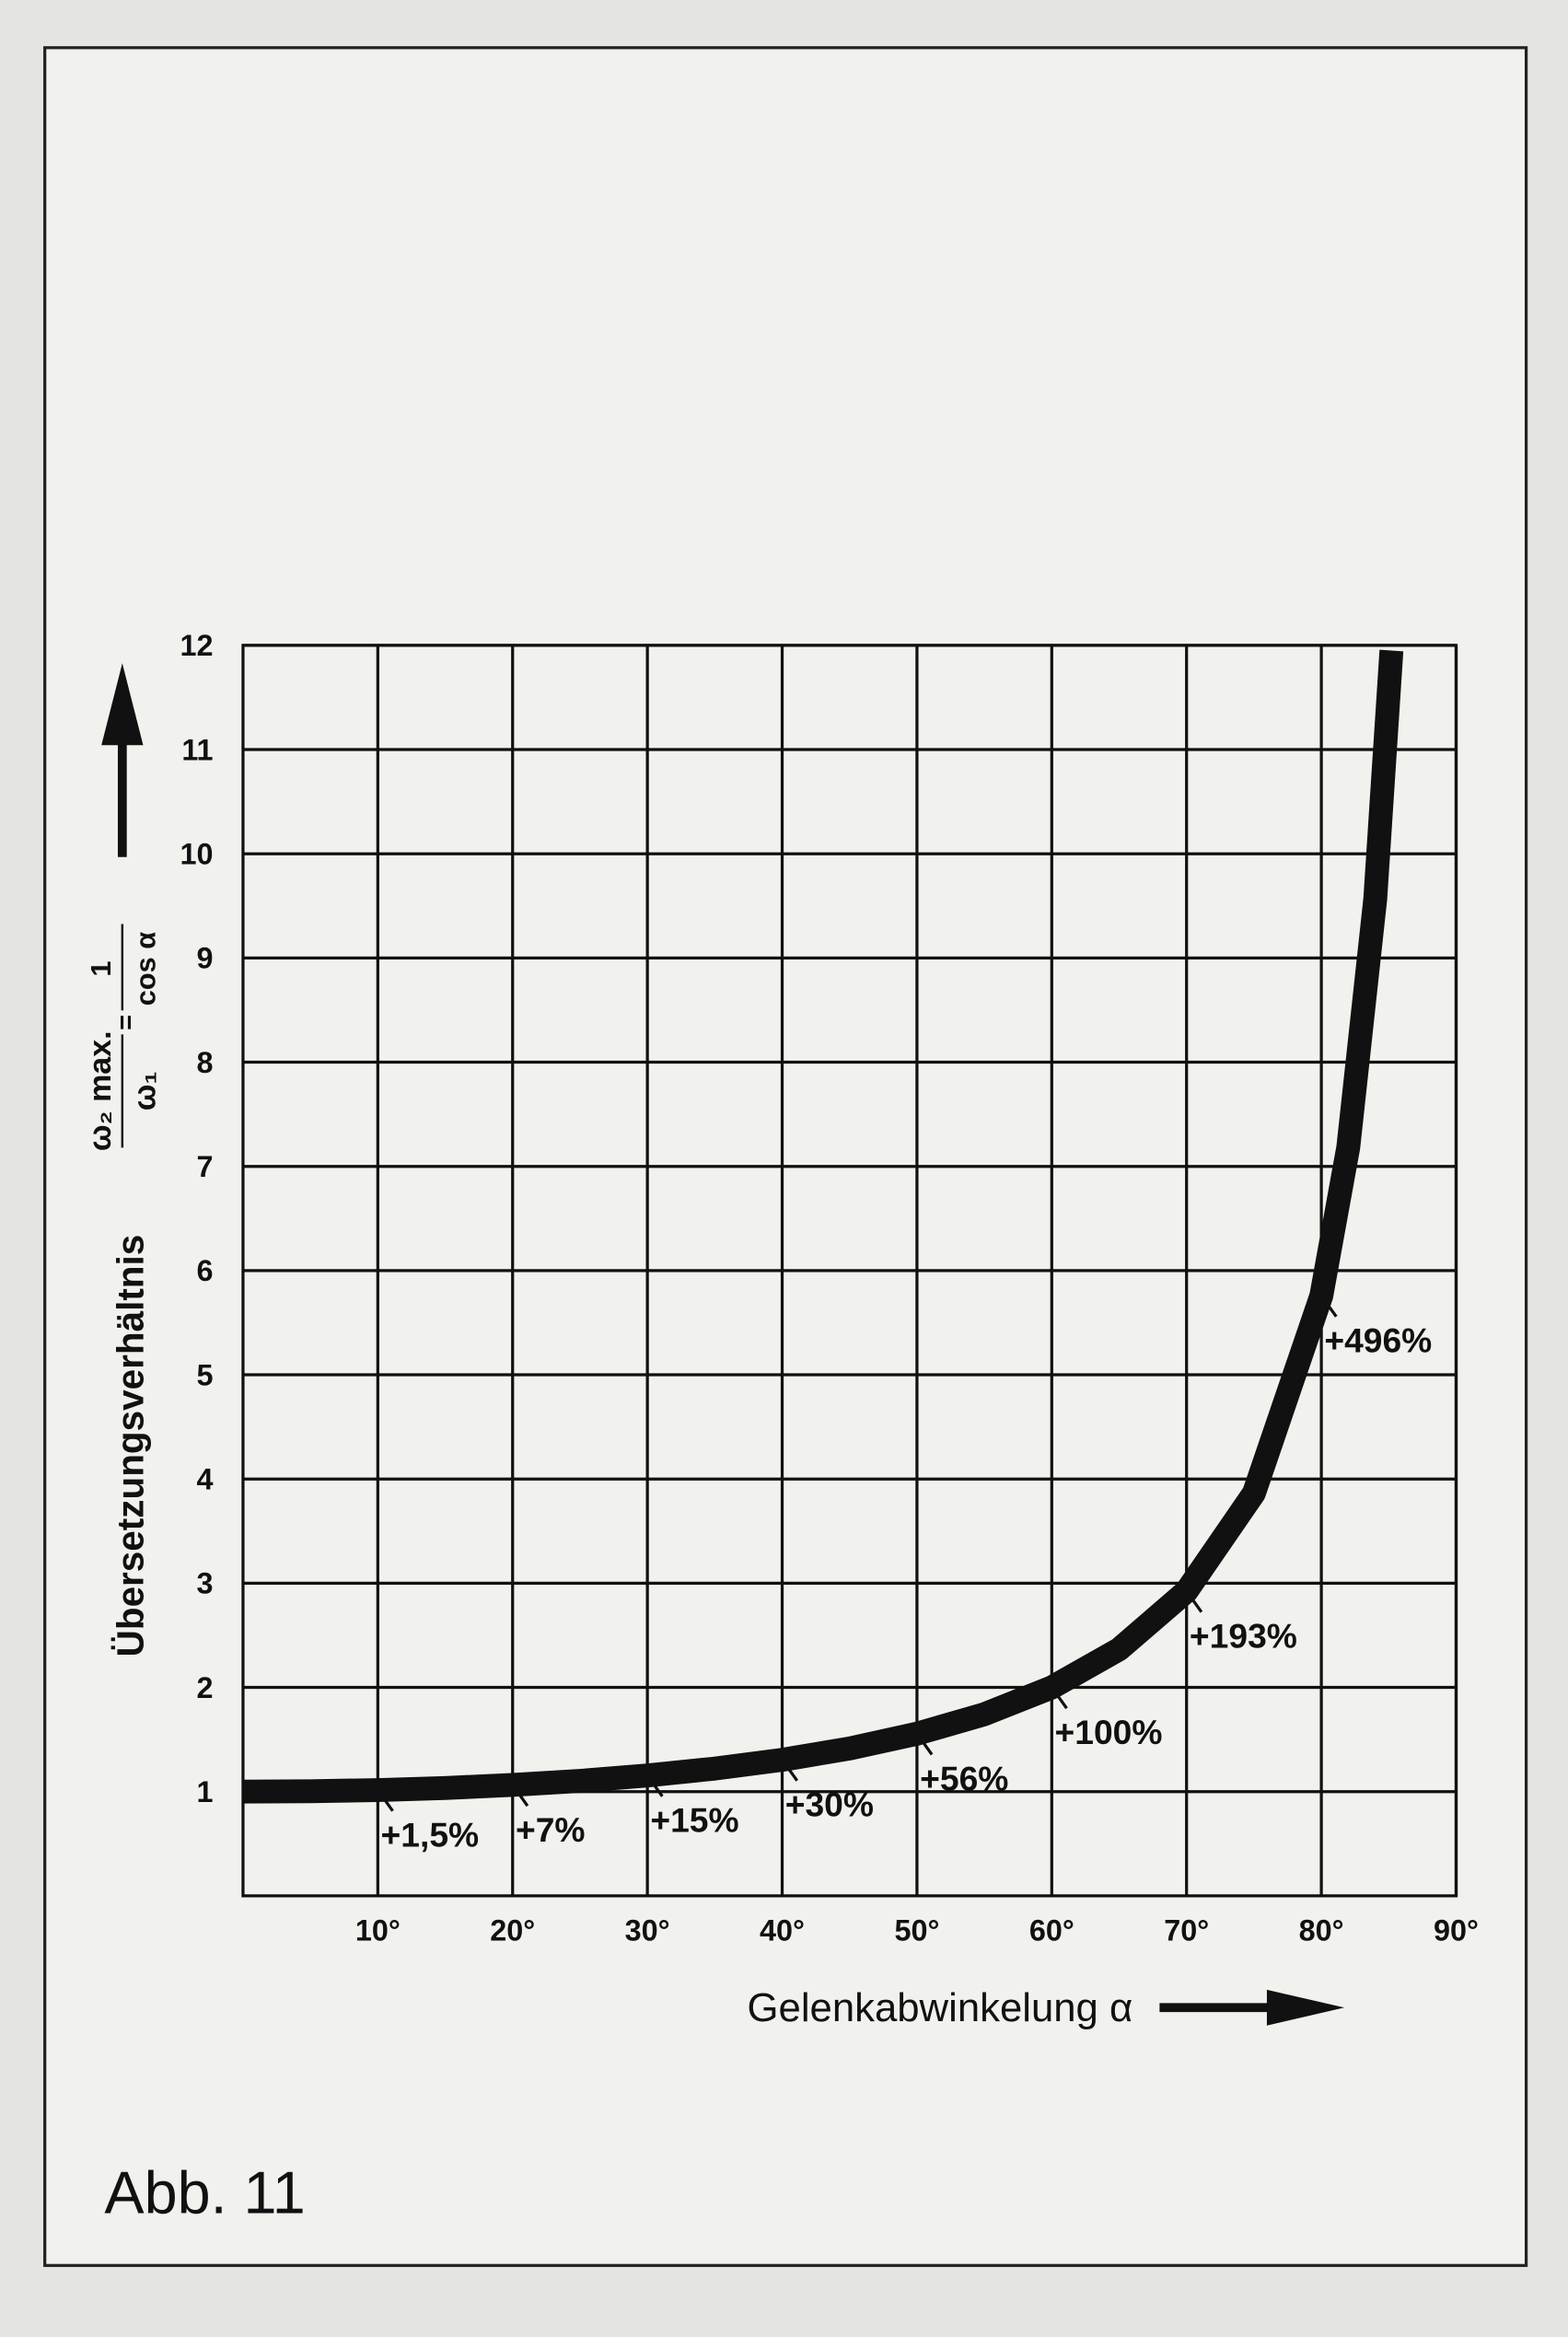 Image resolution: width=1568 pixels, height=2337 pixels. Describe the element at coordinates (940, 2007) in the screenshot. I see `x-axis-label: Gelenkabwinkelung α` at that location.